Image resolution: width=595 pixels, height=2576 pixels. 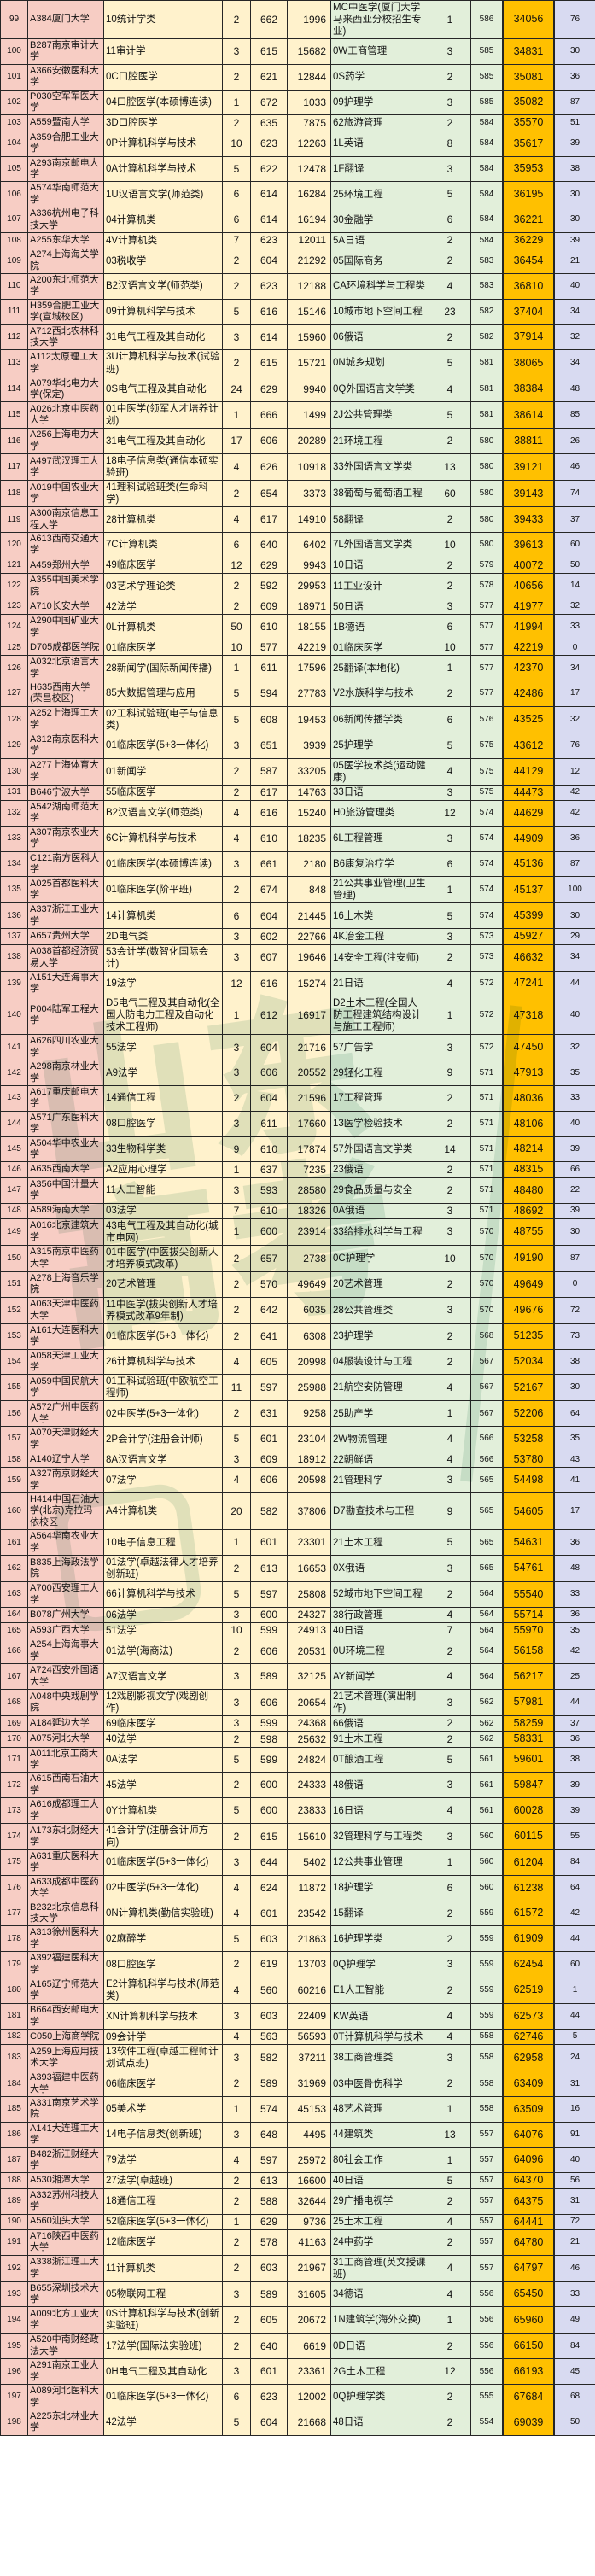 I want to click on cell-major-b: 0C护理学, so click(x=380, y=1258).